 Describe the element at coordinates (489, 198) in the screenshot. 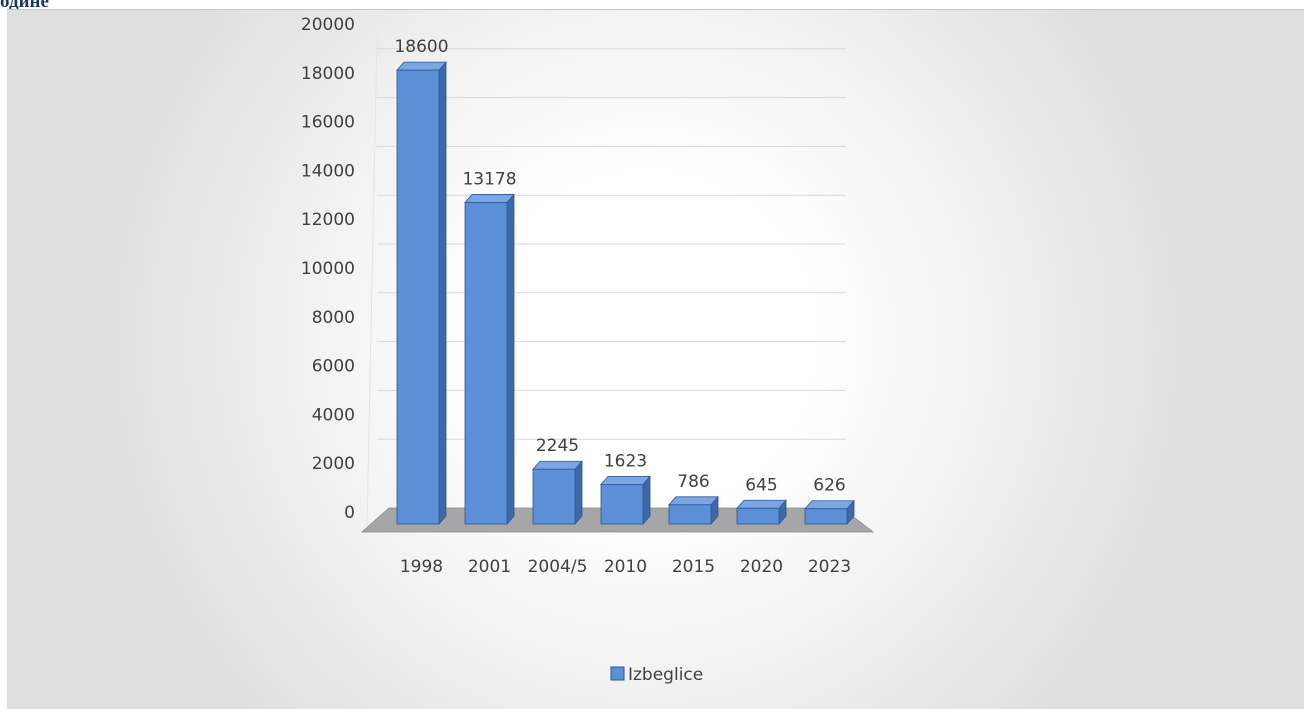

I see `bar-top-2001` at that location.